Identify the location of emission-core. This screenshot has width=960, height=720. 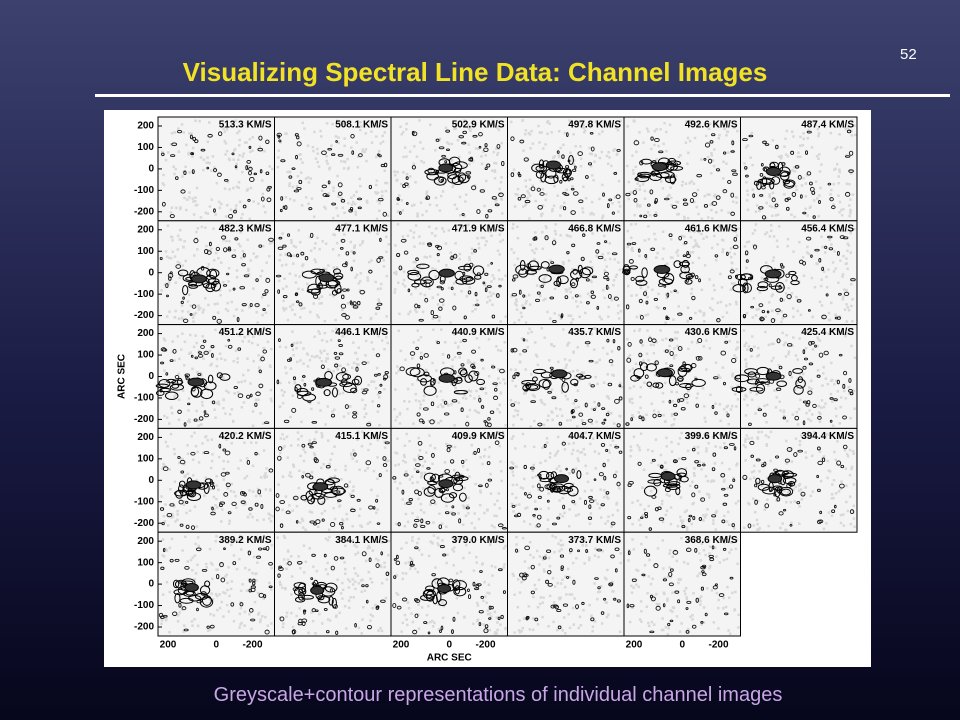
(326, 278).